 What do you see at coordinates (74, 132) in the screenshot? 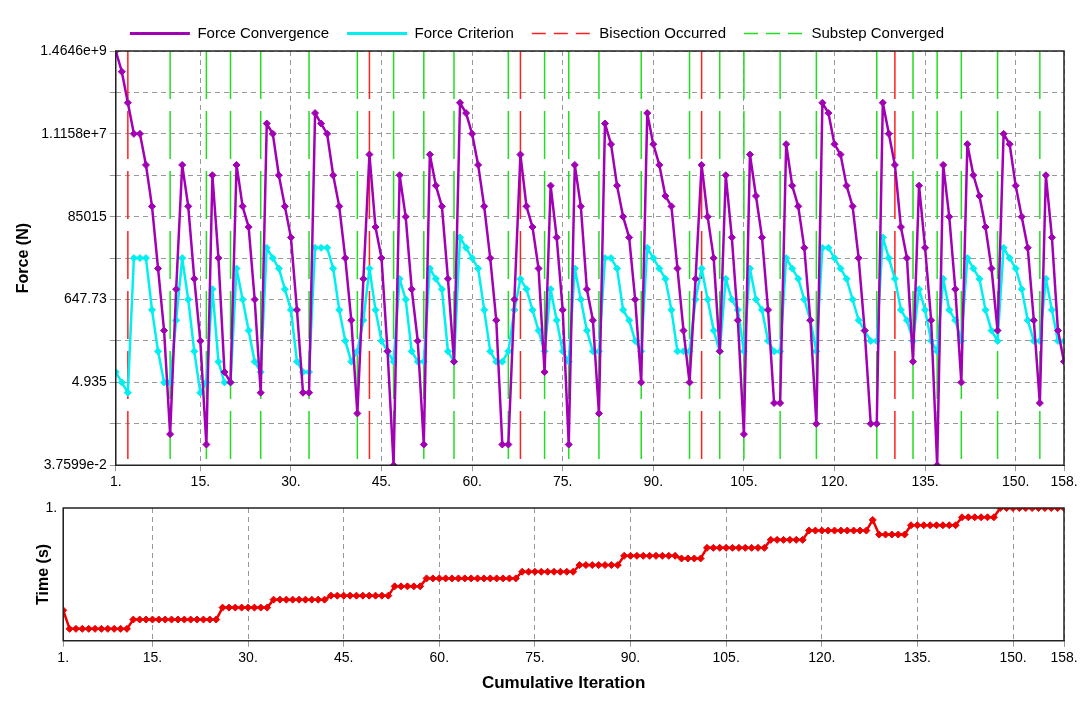
I see `y-tick-label: 1.1158e+7` at bounding box center [74, 132].